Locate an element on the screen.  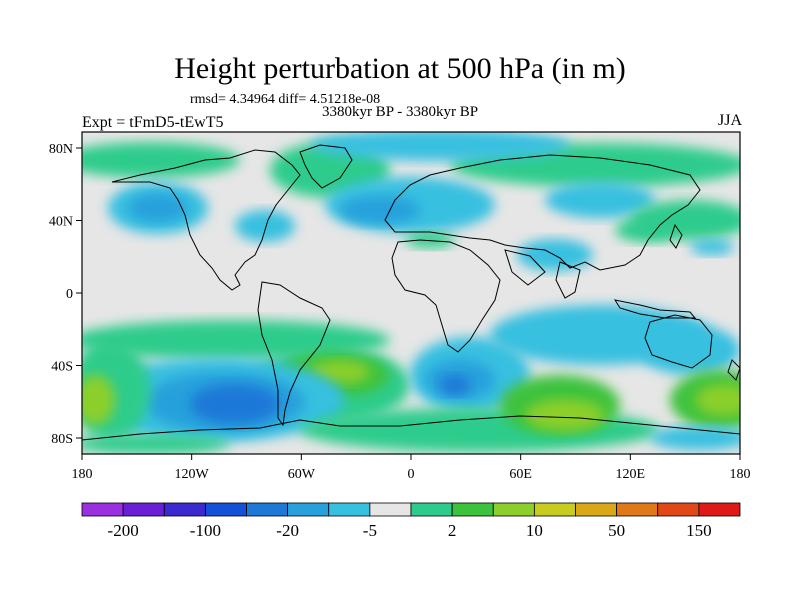
coast-africa is located at coordinates (446, 296).